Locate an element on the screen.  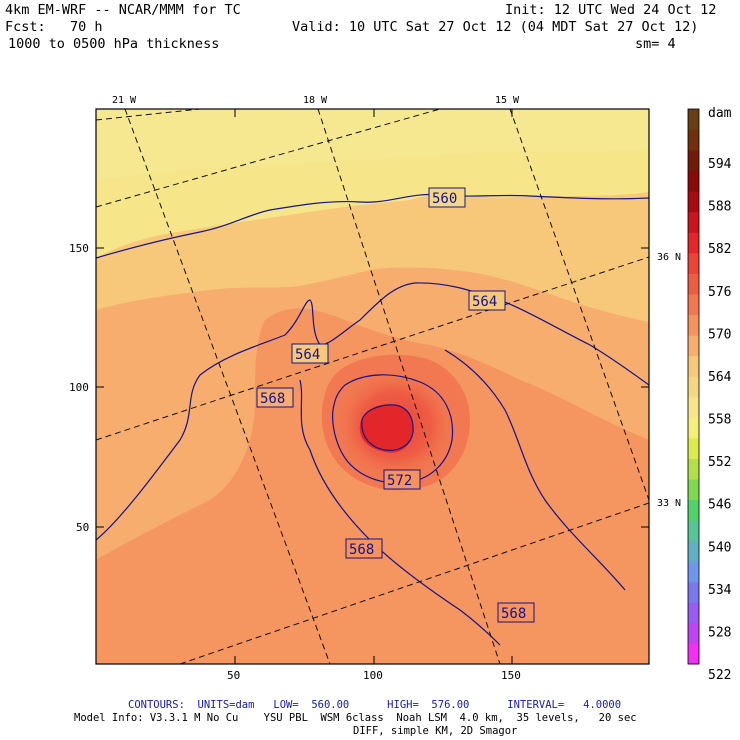
colorbar-frame is located at coordinates (693, 386).